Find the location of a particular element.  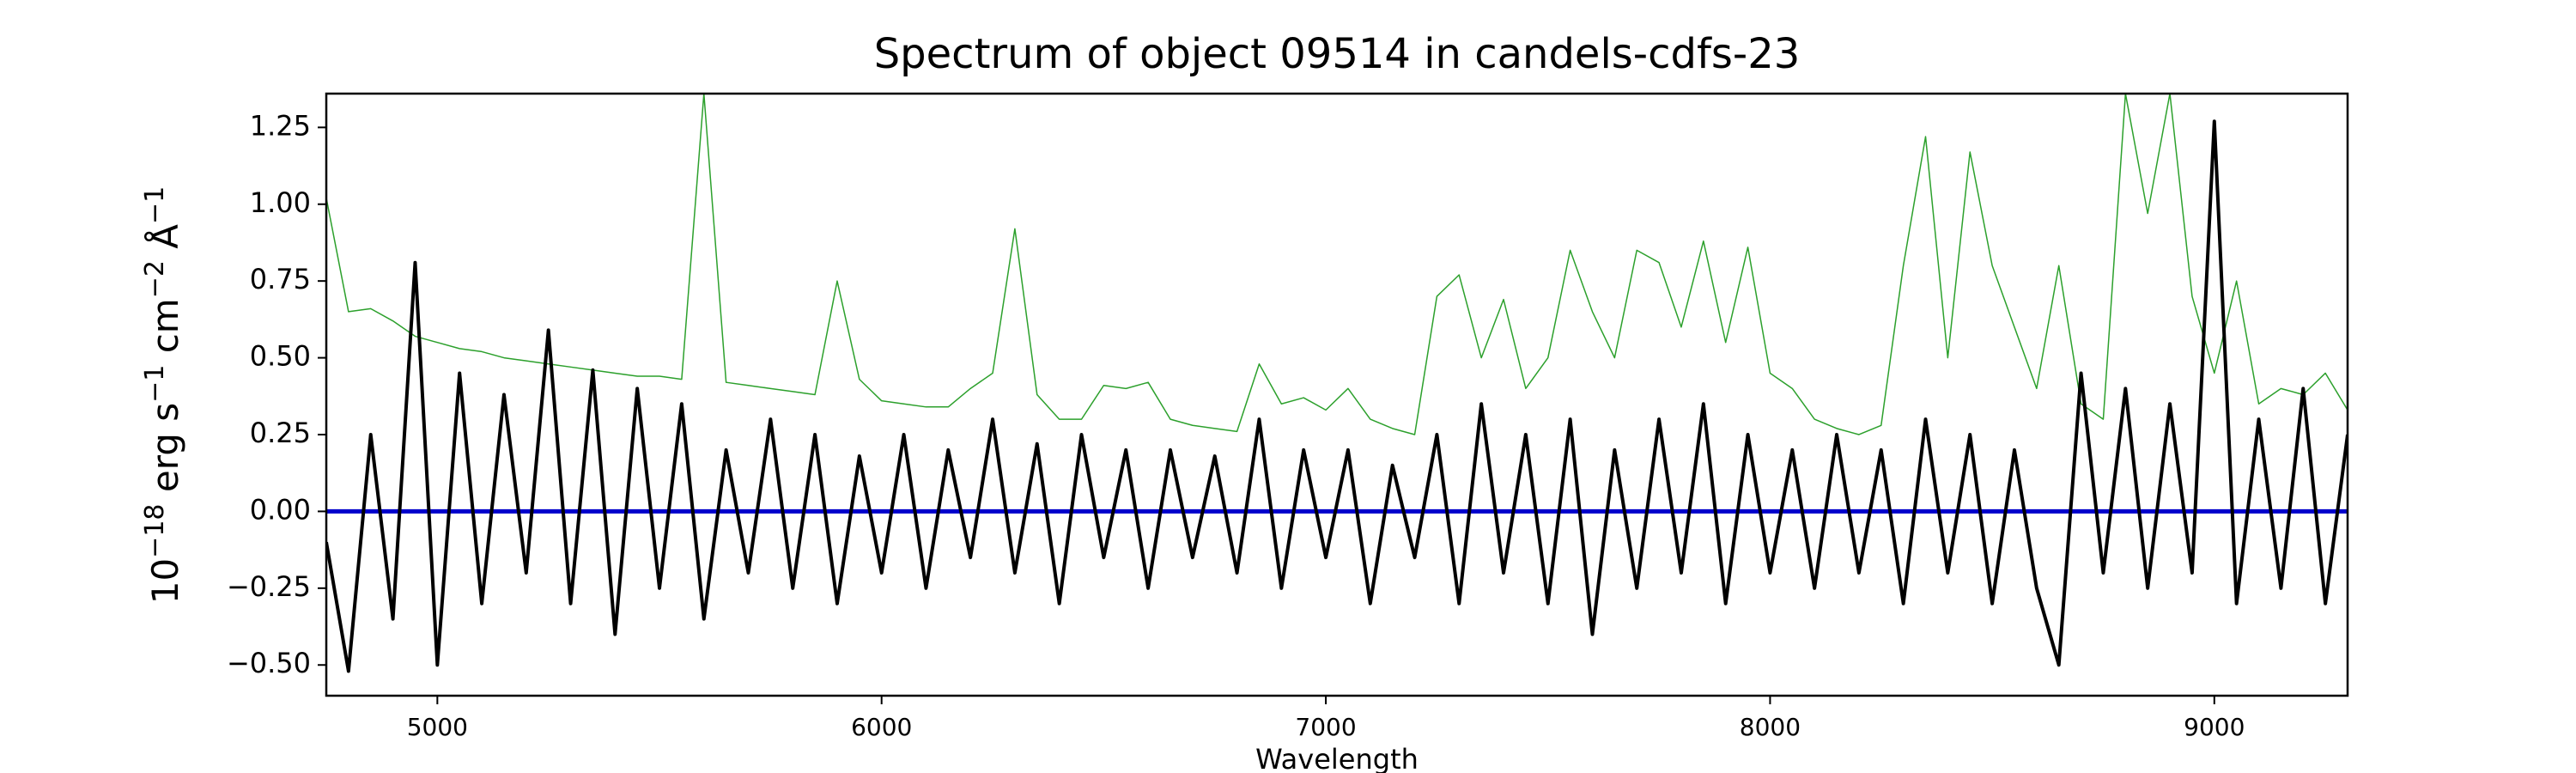

y-tick-label: −0.50 is located at coordinates (269, 663).